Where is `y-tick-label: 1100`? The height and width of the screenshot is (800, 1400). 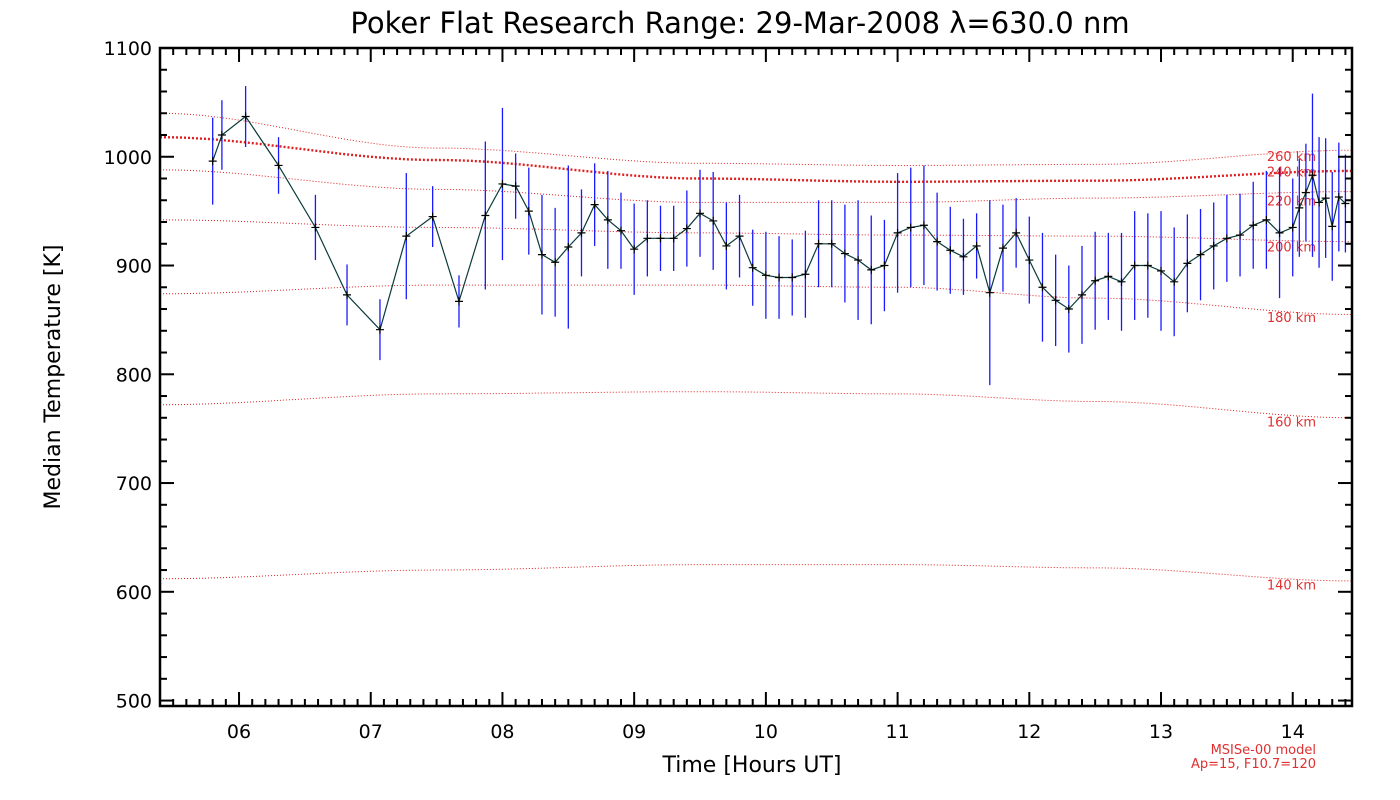
y-tick-label: 1100 is located at coordinates (128, 49).